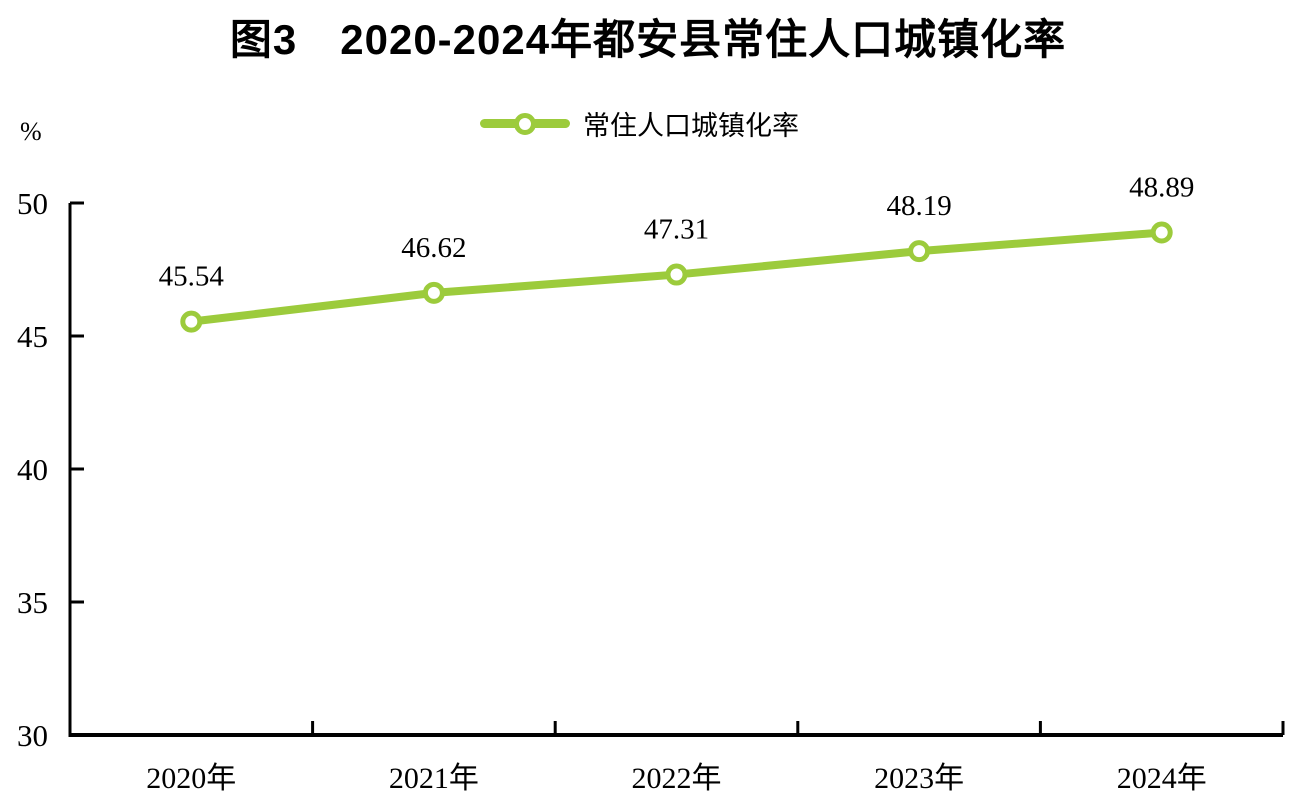 Image resolution: width=1296 pixels, height=799 pixels. Describe the element at coordinates (1161, 188) in the screenshot. I see `data-point-label: 48.89` at that location.